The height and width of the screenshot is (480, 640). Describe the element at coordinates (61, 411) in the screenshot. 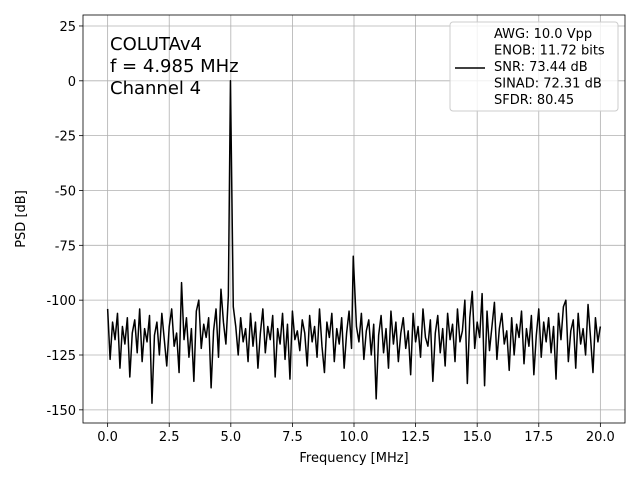

I see `y-tick-label: -150` at that location.